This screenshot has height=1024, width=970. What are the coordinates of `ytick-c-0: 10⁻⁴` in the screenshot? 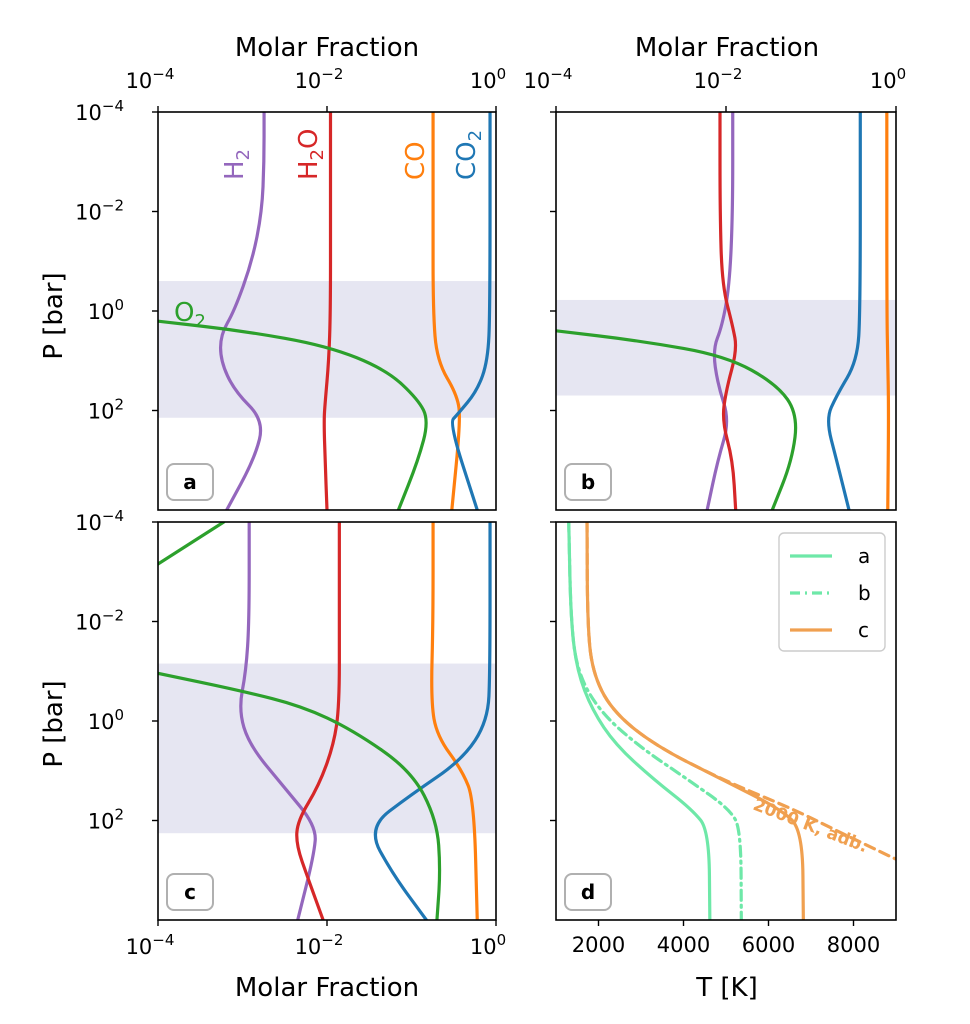 It's located at (99, 521).